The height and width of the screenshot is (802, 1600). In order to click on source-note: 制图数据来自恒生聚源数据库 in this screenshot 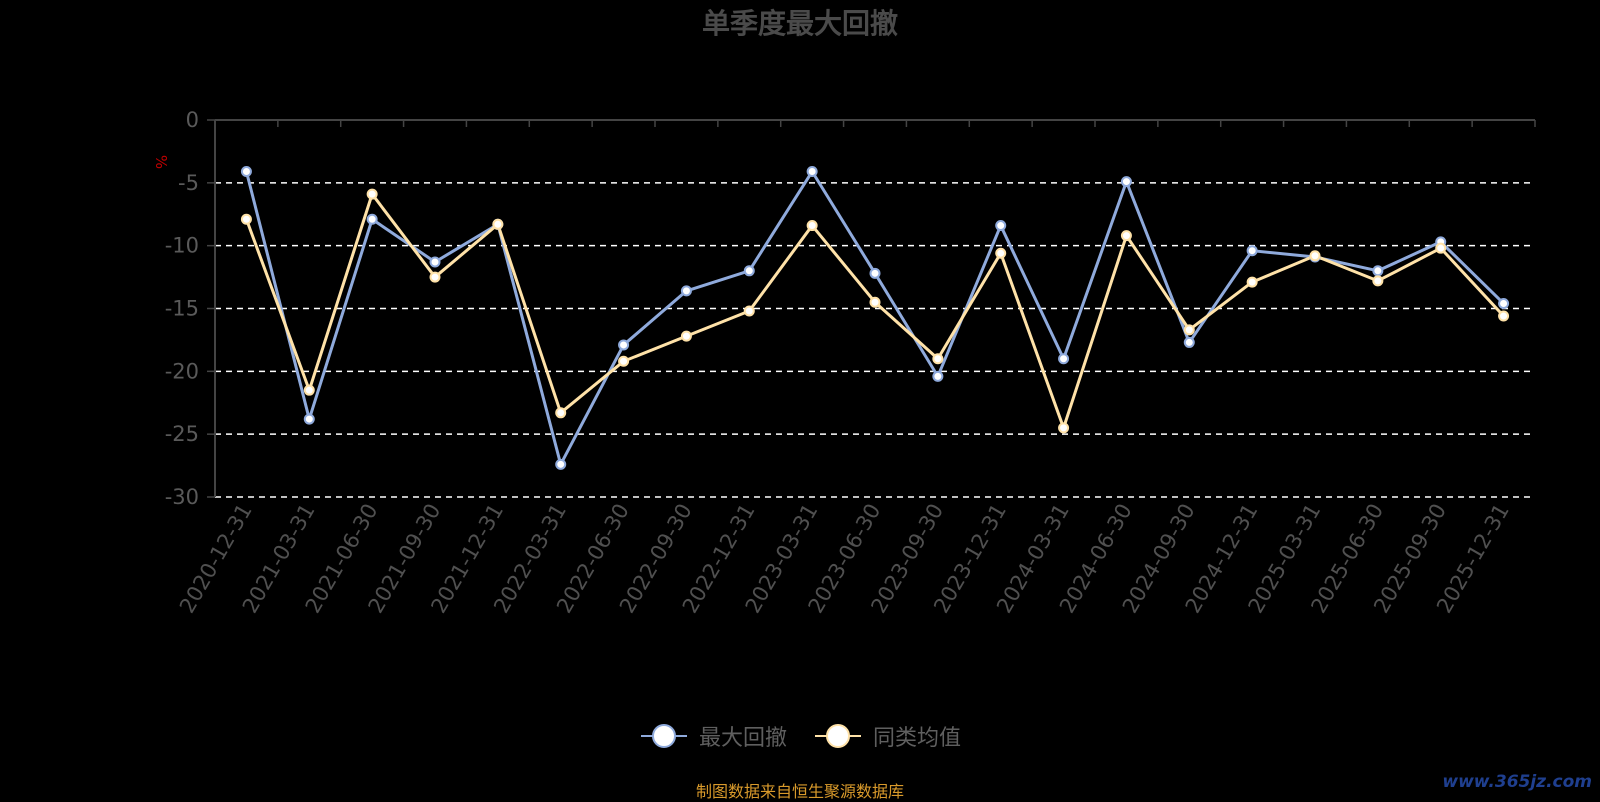, I will do `click(799, 791)`.